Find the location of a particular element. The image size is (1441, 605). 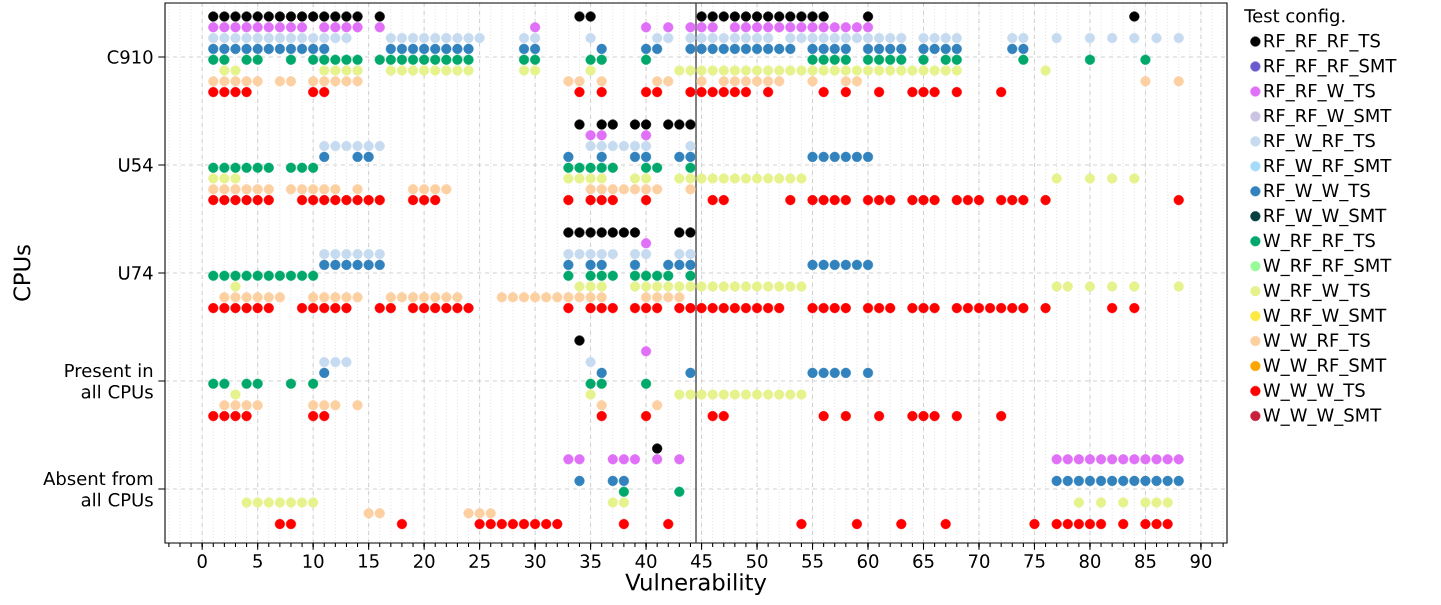

y-tick-label: Absent from all CPUs is located at coordinates (98, 489).